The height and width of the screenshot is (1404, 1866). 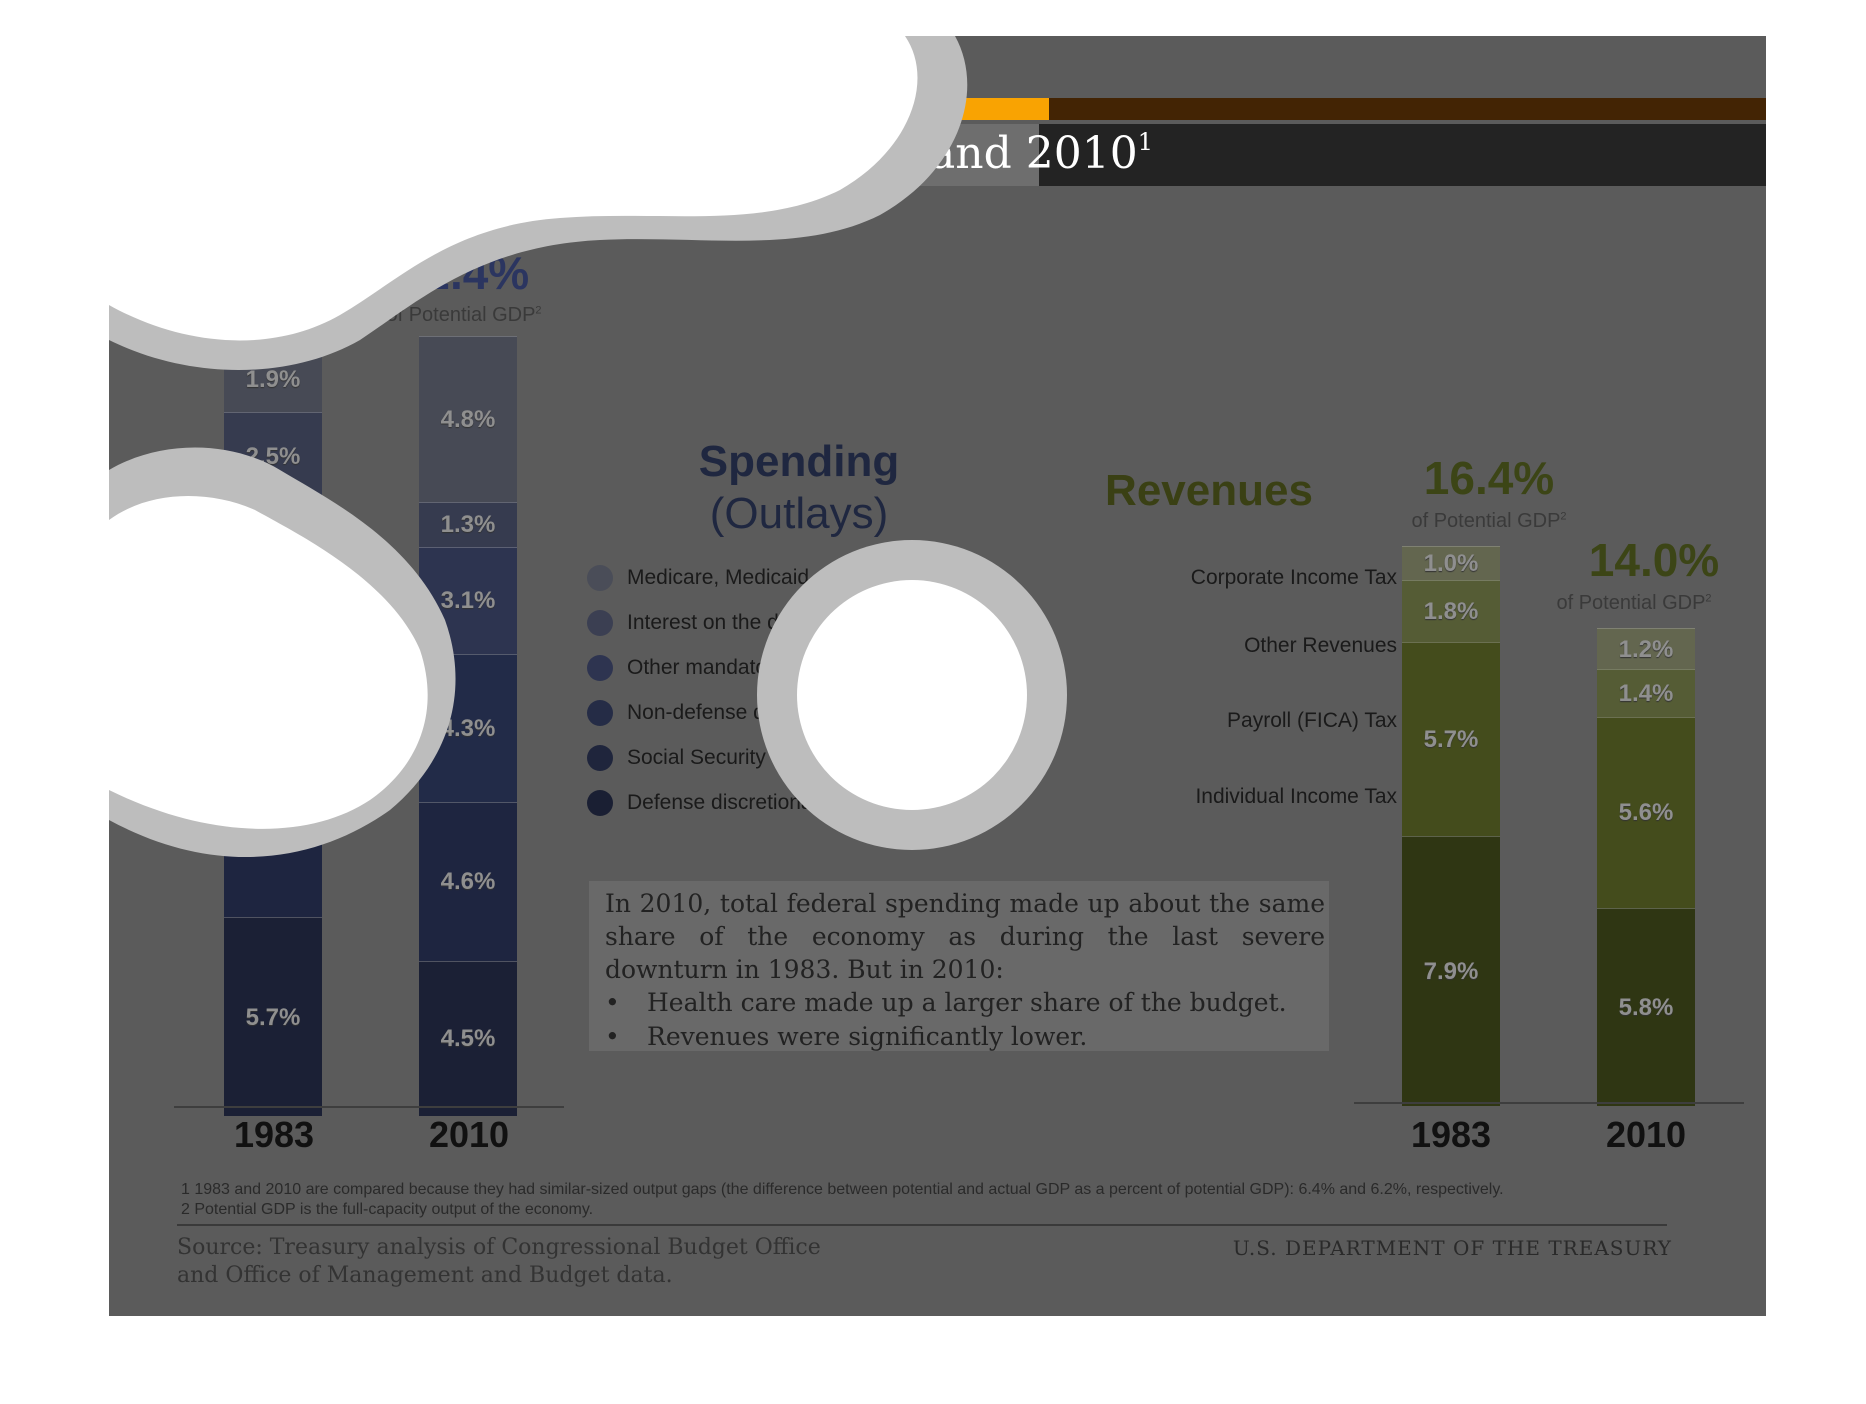 I want to click on revenues-1983-segment-other-revenues: 1.8%, so click(x=1451, y=611).